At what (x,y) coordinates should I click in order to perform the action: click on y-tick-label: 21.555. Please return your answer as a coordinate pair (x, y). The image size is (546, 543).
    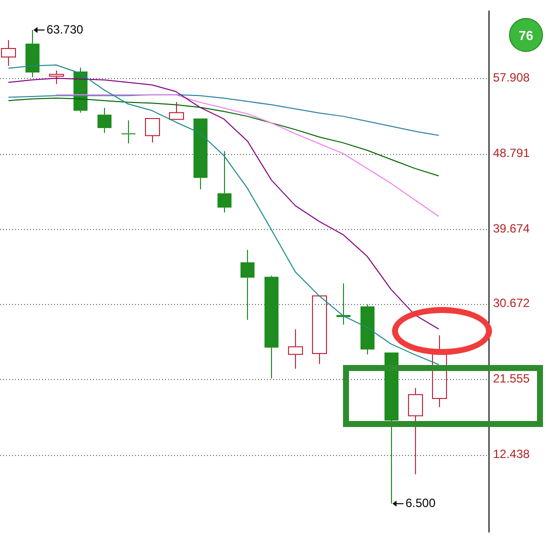
    Looking at the image, I should click on (511, 378).